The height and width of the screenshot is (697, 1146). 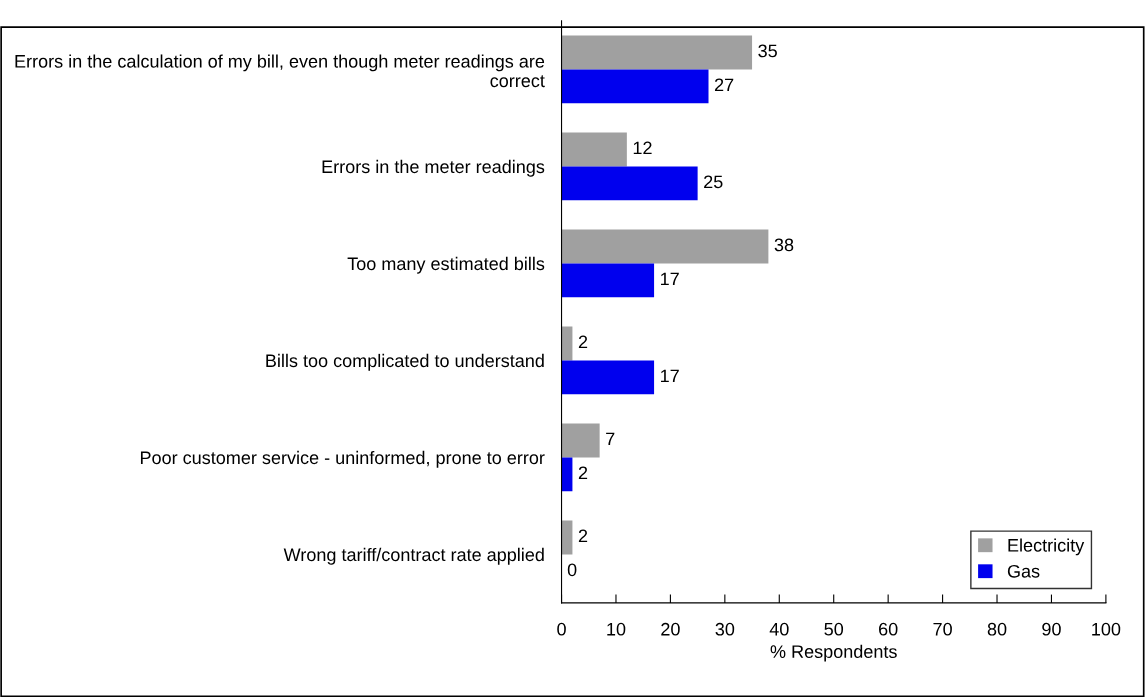 I want to click on y-tick-label: Poor customer service - uninformed, prone to error, so click(x=342, y=459).